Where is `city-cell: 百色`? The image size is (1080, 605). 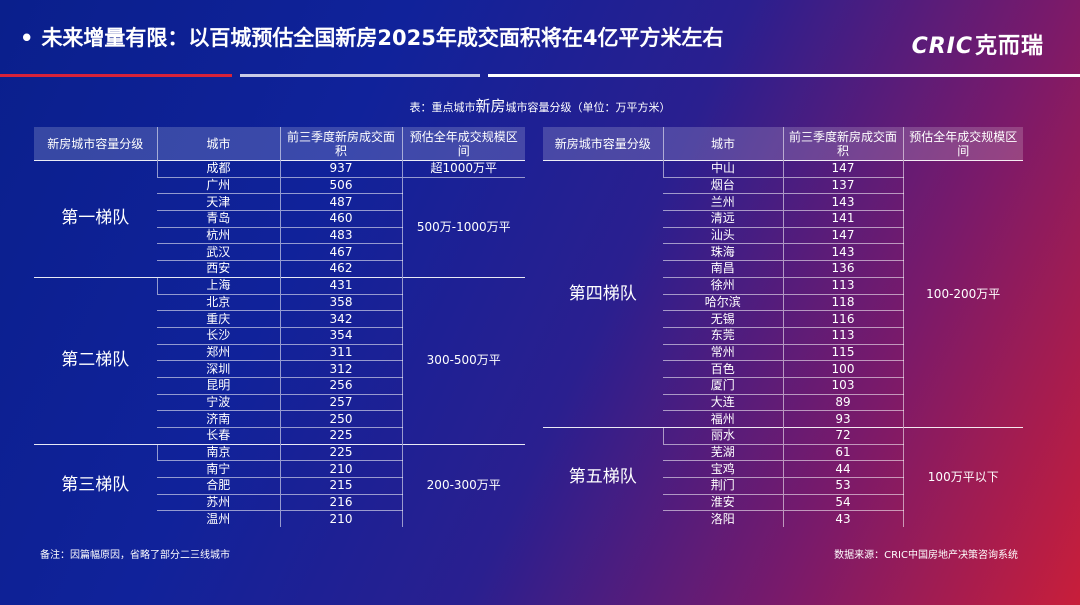 city-cell: 百色 is located at coordinates (723, 369).